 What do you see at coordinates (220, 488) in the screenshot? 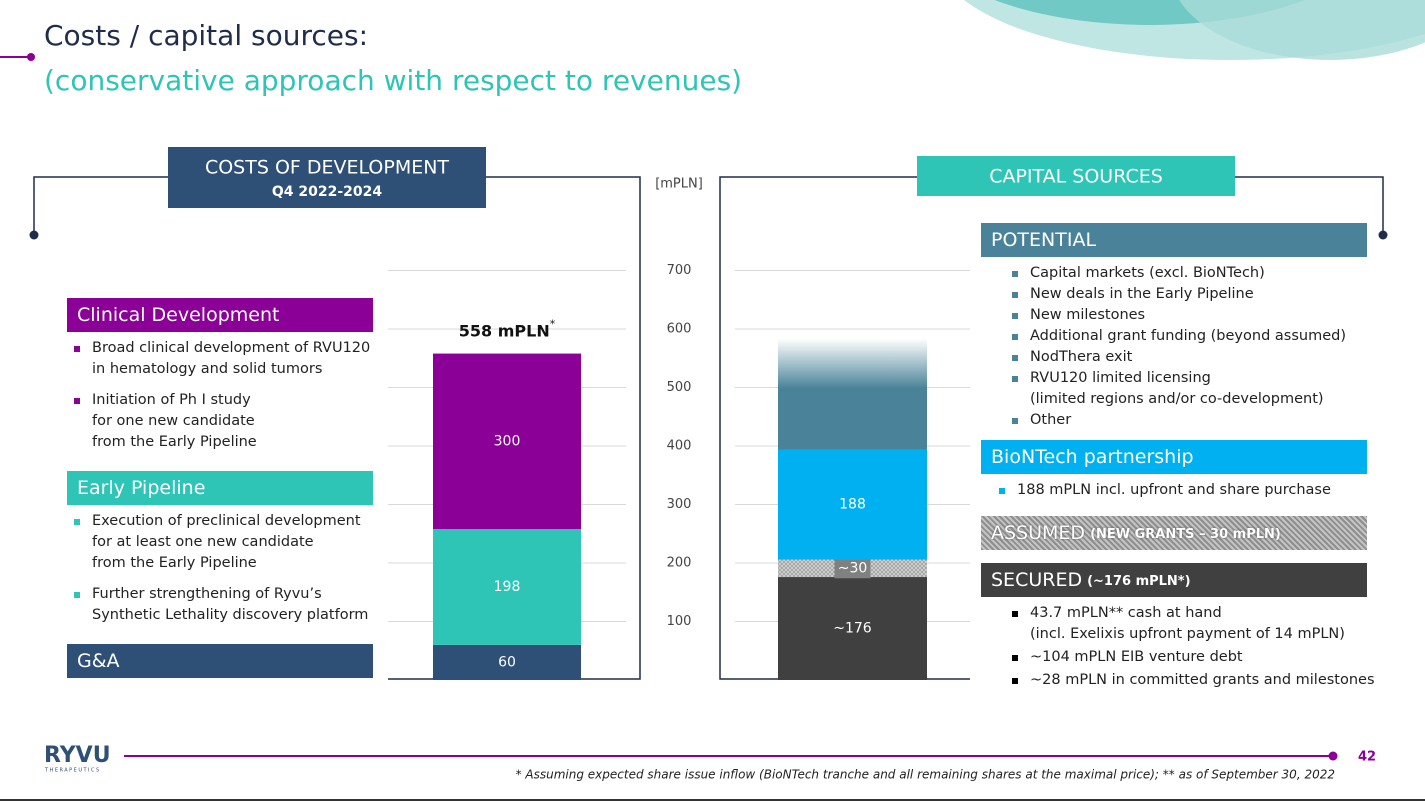
I see `legend-header: Early Pipeline` at bounding box center [220, 488].